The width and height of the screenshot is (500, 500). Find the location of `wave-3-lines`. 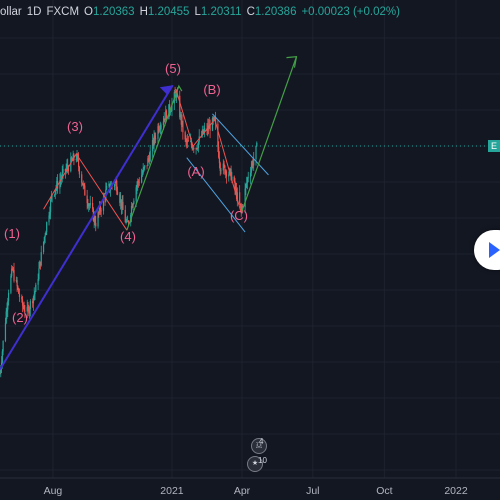

wave-3-lines is located at coordinates (85, 191).